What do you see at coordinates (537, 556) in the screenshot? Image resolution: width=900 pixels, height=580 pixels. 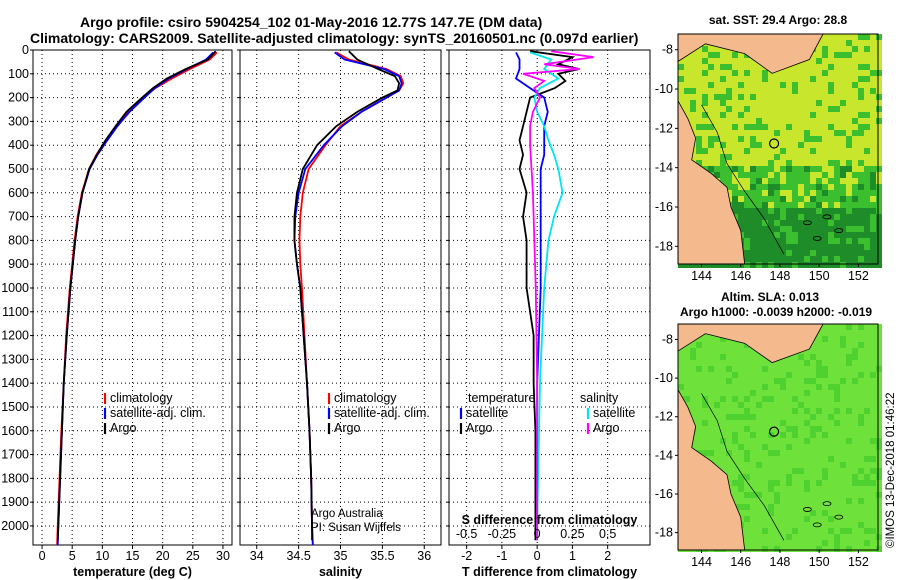 I see `x-tick-label: 0` at bounding box center [537, 556].